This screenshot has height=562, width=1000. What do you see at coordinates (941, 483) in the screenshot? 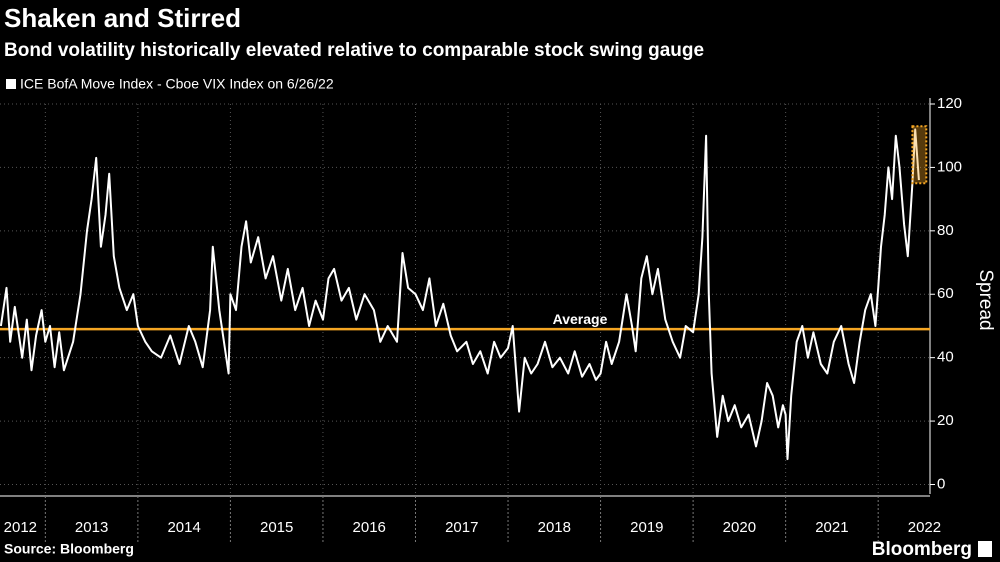
I see `y-tick-label: 0` at bounding box center [941, 483].